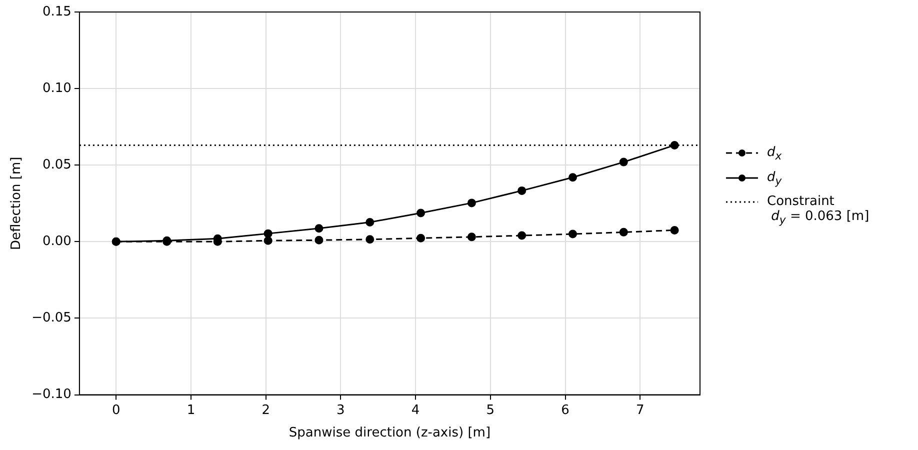 Image resolution: width=918 pixels, height=450 pixels. Describe the element at coordinates (16, 203) in the screenshot. I see `y-axis-title: Deflection [m]` at that location.